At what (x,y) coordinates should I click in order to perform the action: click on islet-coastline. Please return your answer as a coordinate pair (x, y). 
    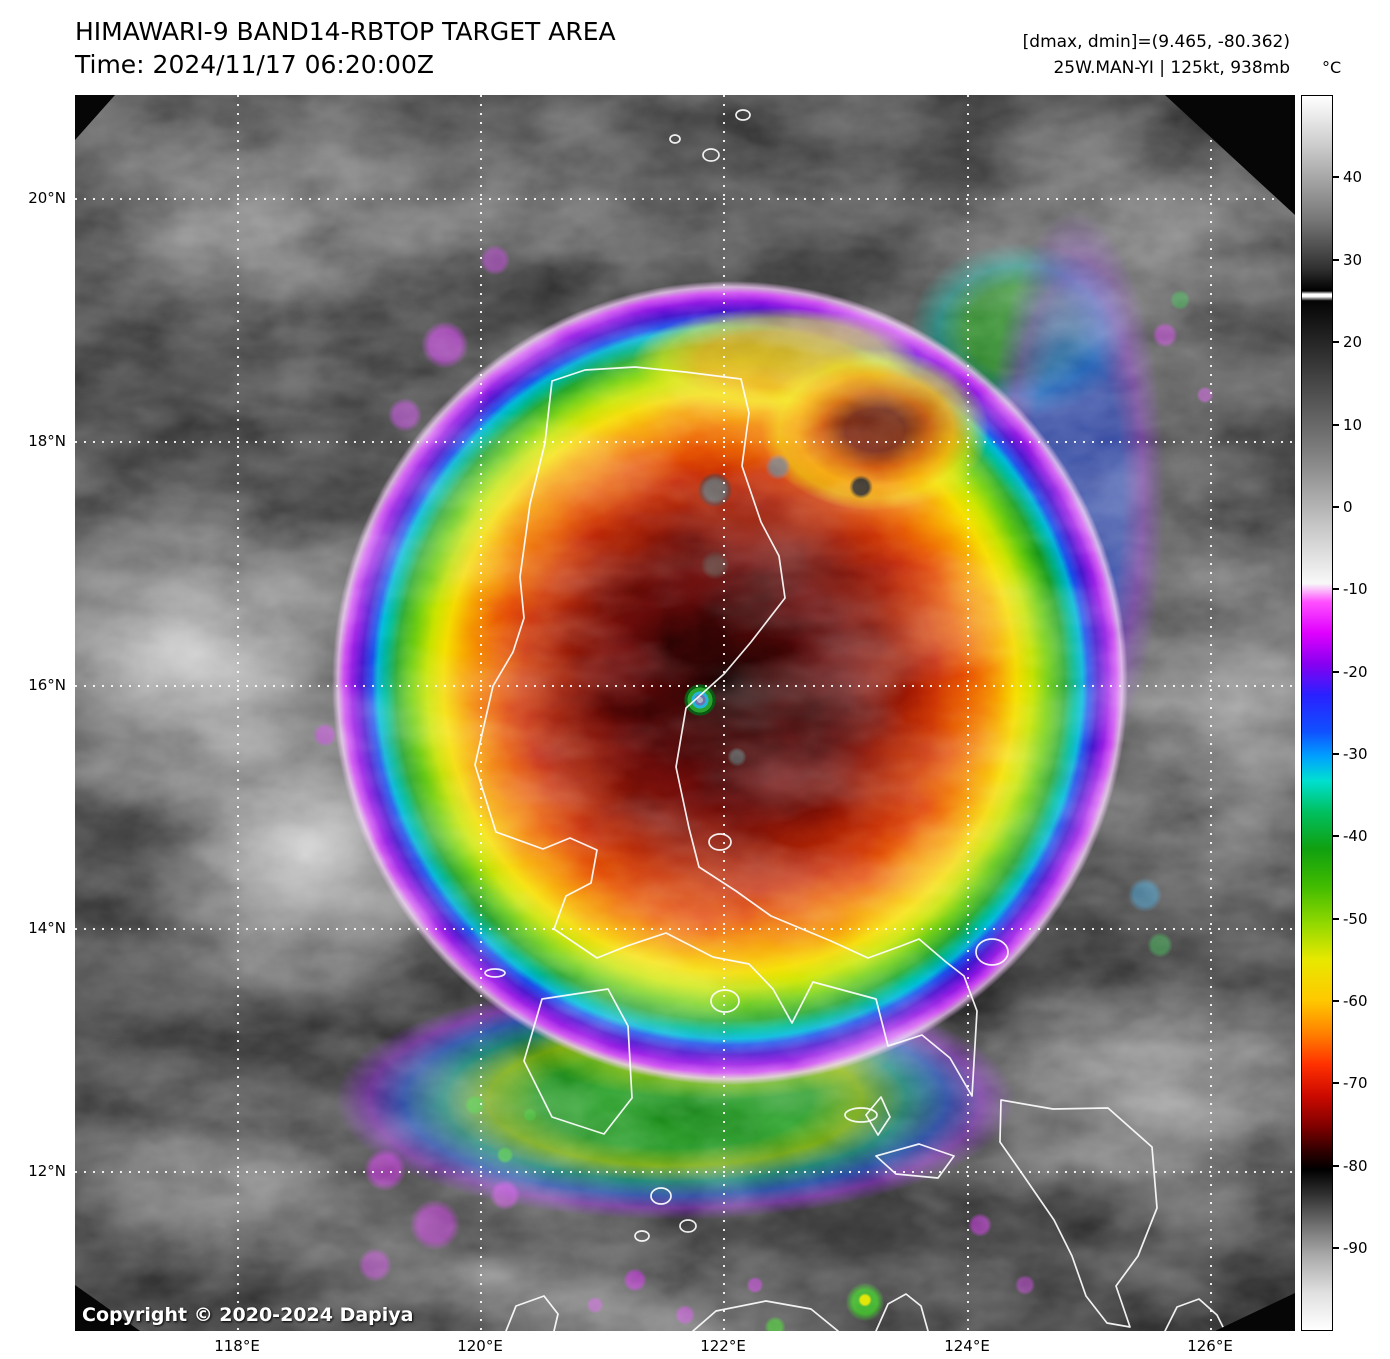
    Looking at the image, I should click on (532, 1313).